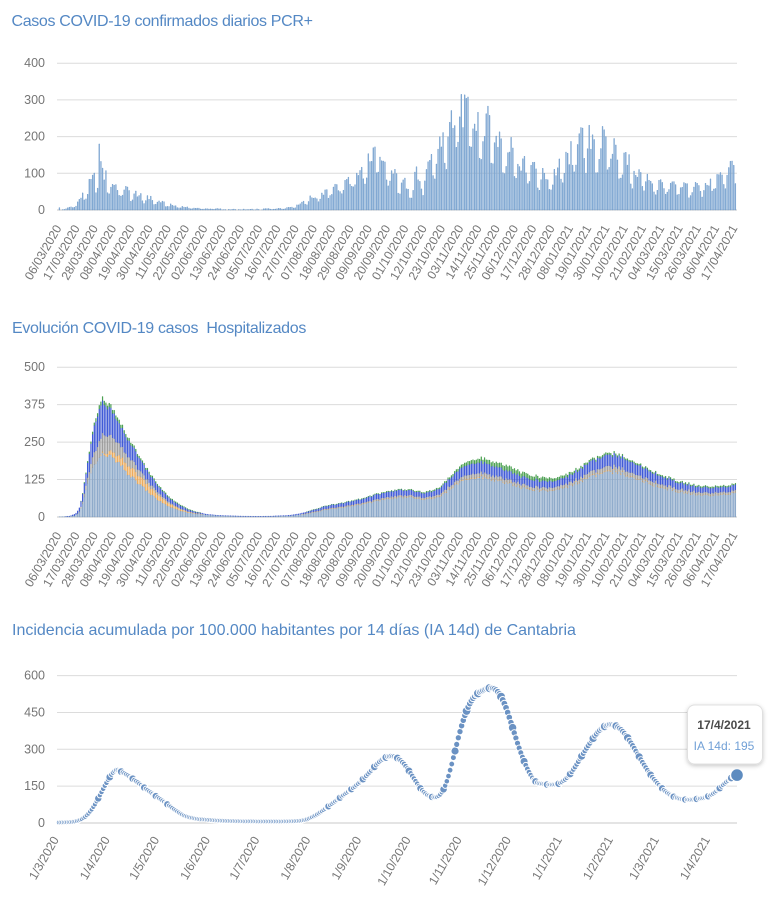  What do you see at coordinates (724, 746) in the screenshot?
I see `svg-text: IA 14d: 195` at bounding box center [724, 746].